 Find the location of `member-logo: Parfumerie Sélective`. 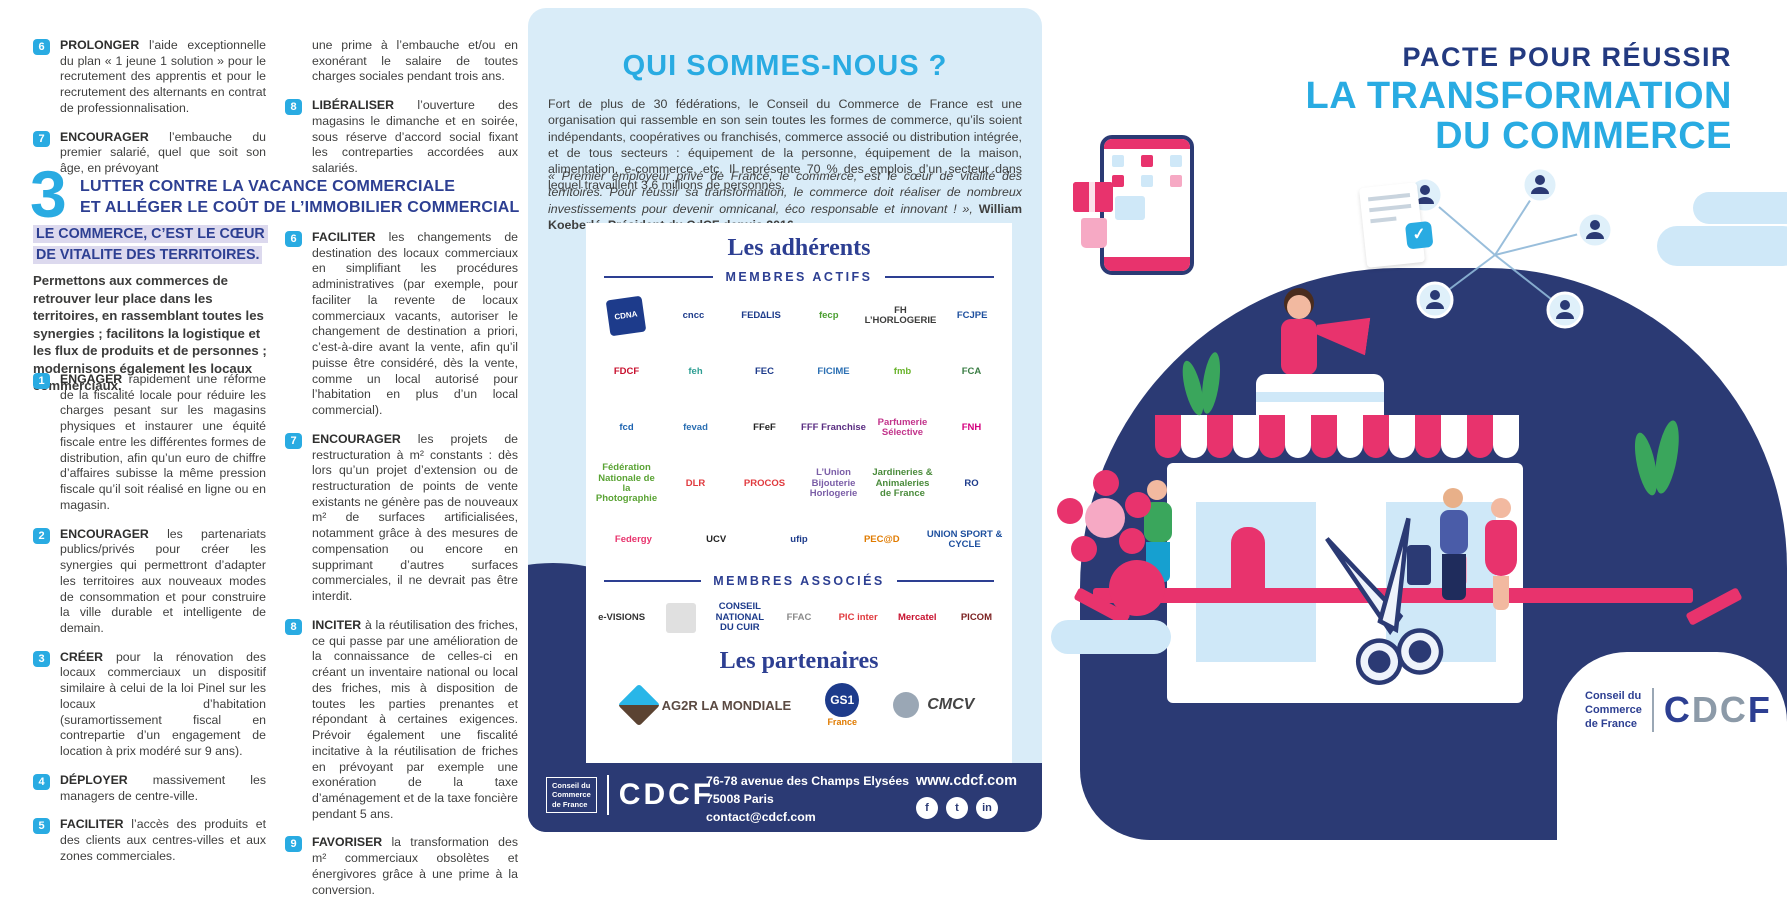

member-logo: Parfumerie Sélective is located at coordinates (902, 428).